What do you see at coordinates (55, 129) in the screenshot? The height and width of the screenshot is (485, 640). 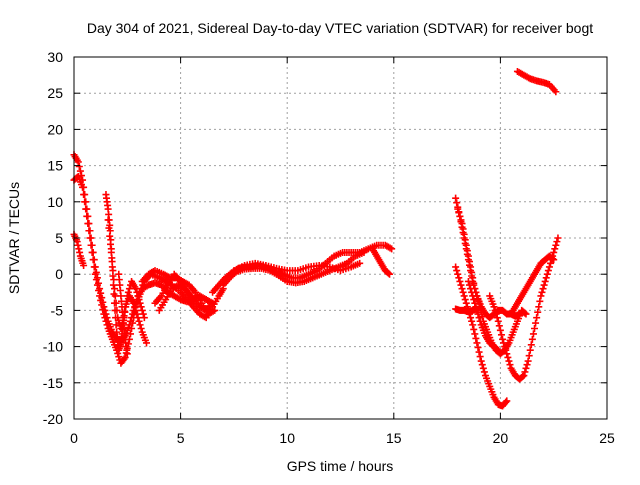 I see `y-tick-label: 20` at bounding box center [55, 129].